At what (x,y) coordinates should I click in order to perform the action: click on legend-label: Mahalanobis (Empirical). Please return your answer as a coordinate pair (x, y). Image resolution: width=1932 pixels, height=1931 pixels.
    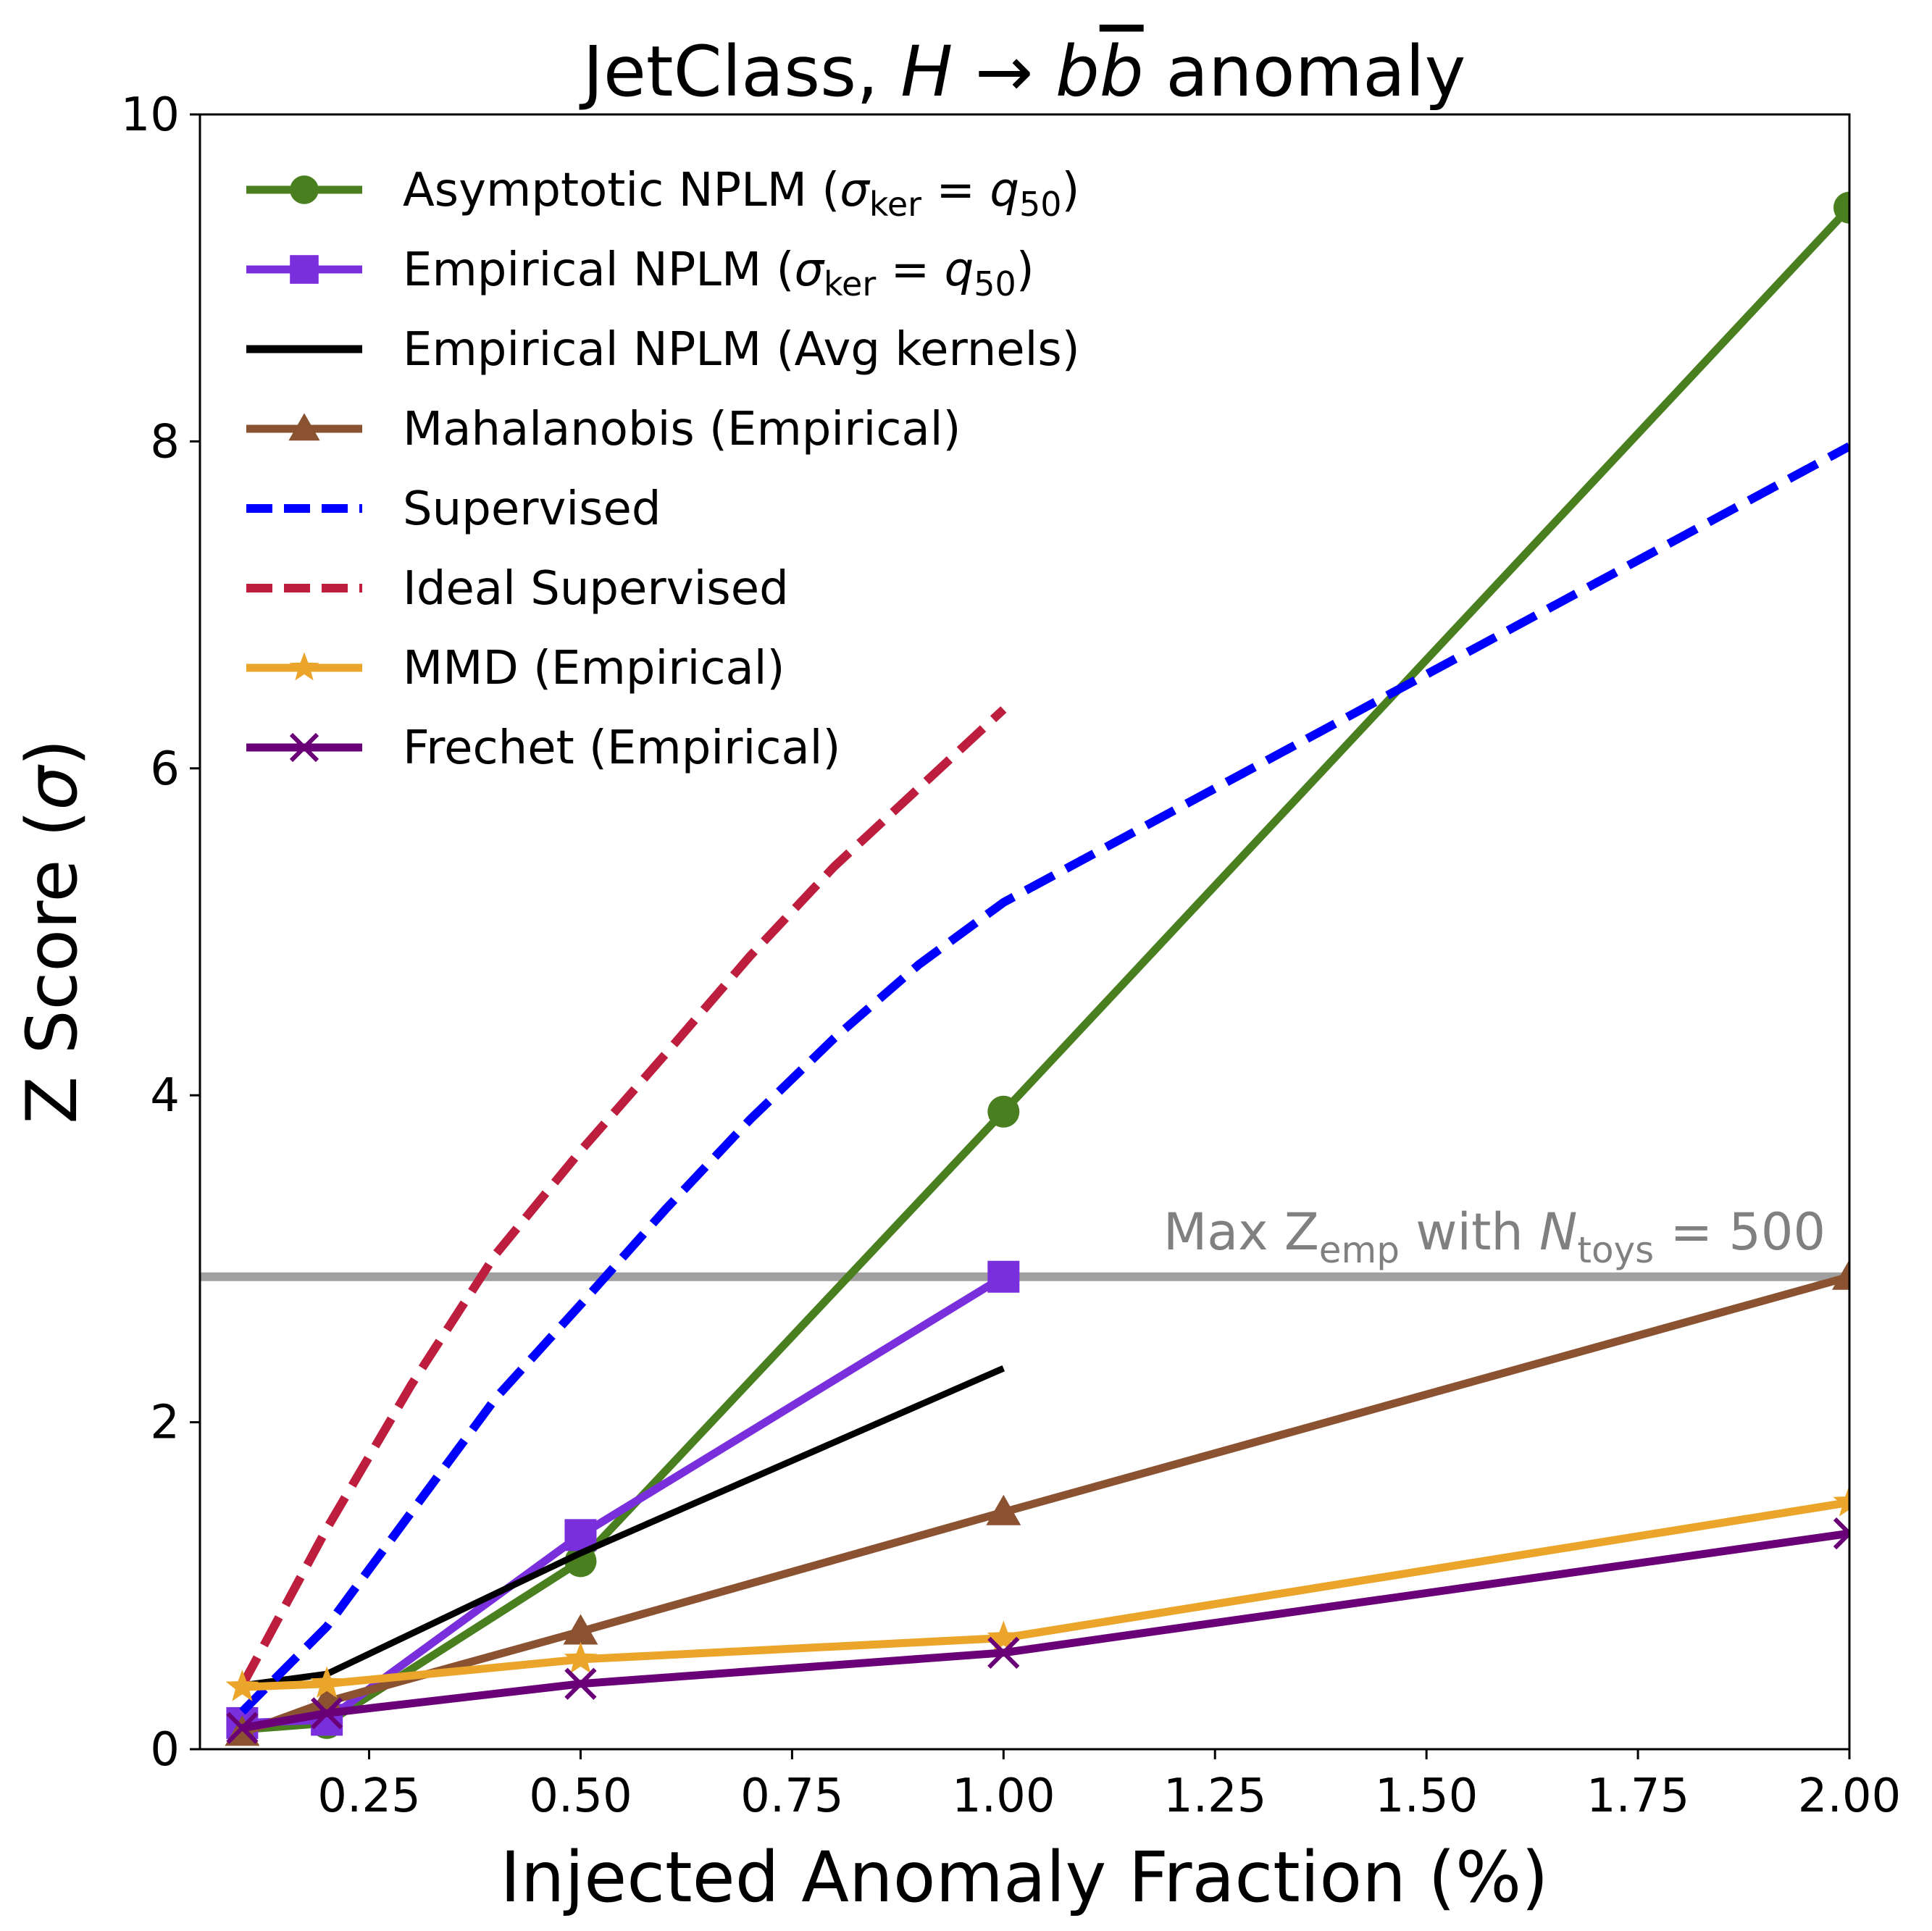
    Looking at the image, I should click on (682, 429).